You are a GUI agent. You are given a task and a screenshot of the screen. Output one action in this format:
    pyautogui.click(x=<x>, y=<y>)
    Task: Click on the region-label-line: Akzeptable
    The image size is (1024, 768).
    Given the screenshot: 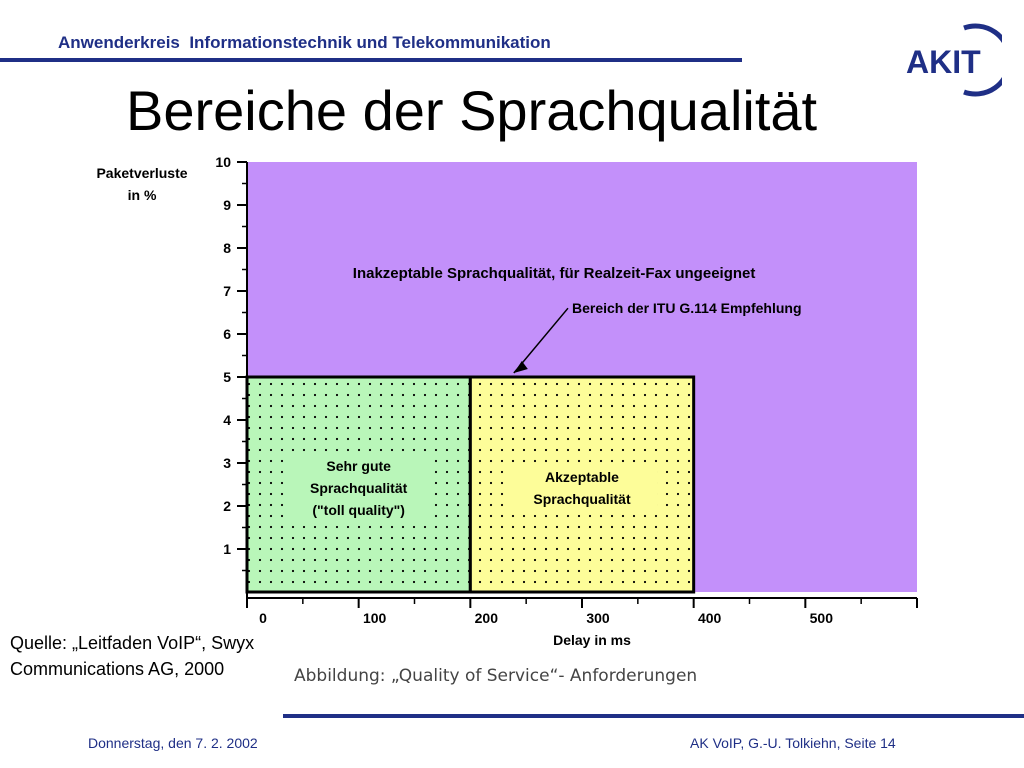 What is the action you would take?
    pyautogui.click(x=582, y=477)
    